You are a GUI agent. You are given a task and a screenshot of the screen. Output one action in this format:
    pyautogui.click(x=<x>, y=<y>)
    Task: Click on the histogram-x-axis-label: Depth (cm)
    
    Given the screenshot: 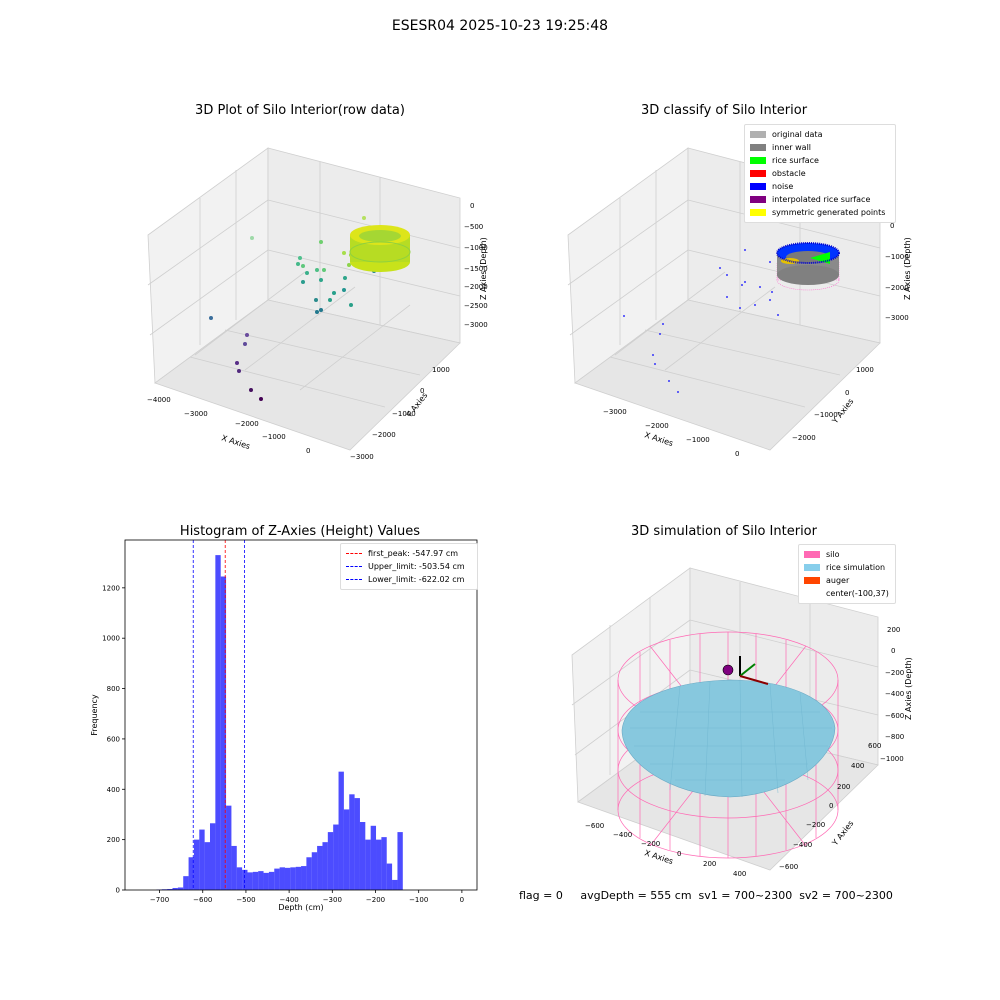 What is the action you would take?
    pyautogui.click(x=300, y=907)
    